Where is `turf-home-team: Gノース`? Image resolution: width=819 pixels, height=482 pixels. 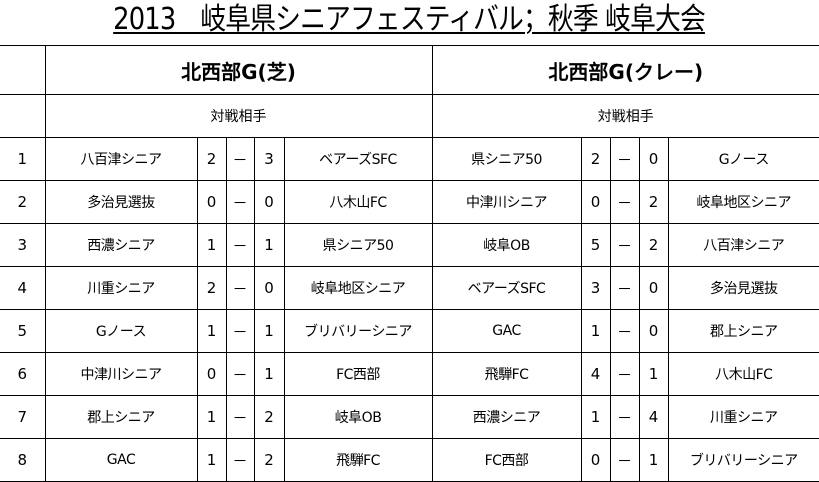
turf-home-team: Gノース is located at coordinates (121, 331).